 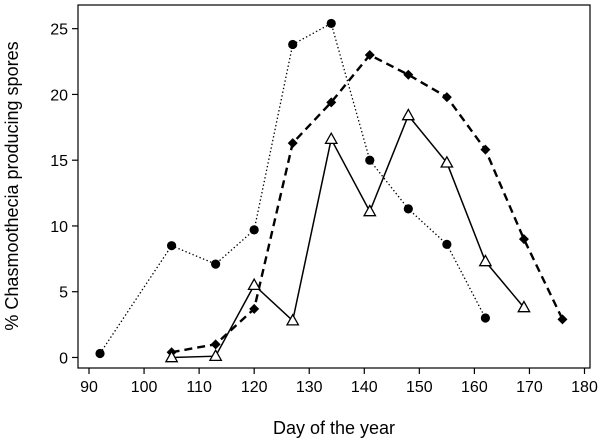 I want to click on x-tick-label: 90, so click(x=89, y=387).